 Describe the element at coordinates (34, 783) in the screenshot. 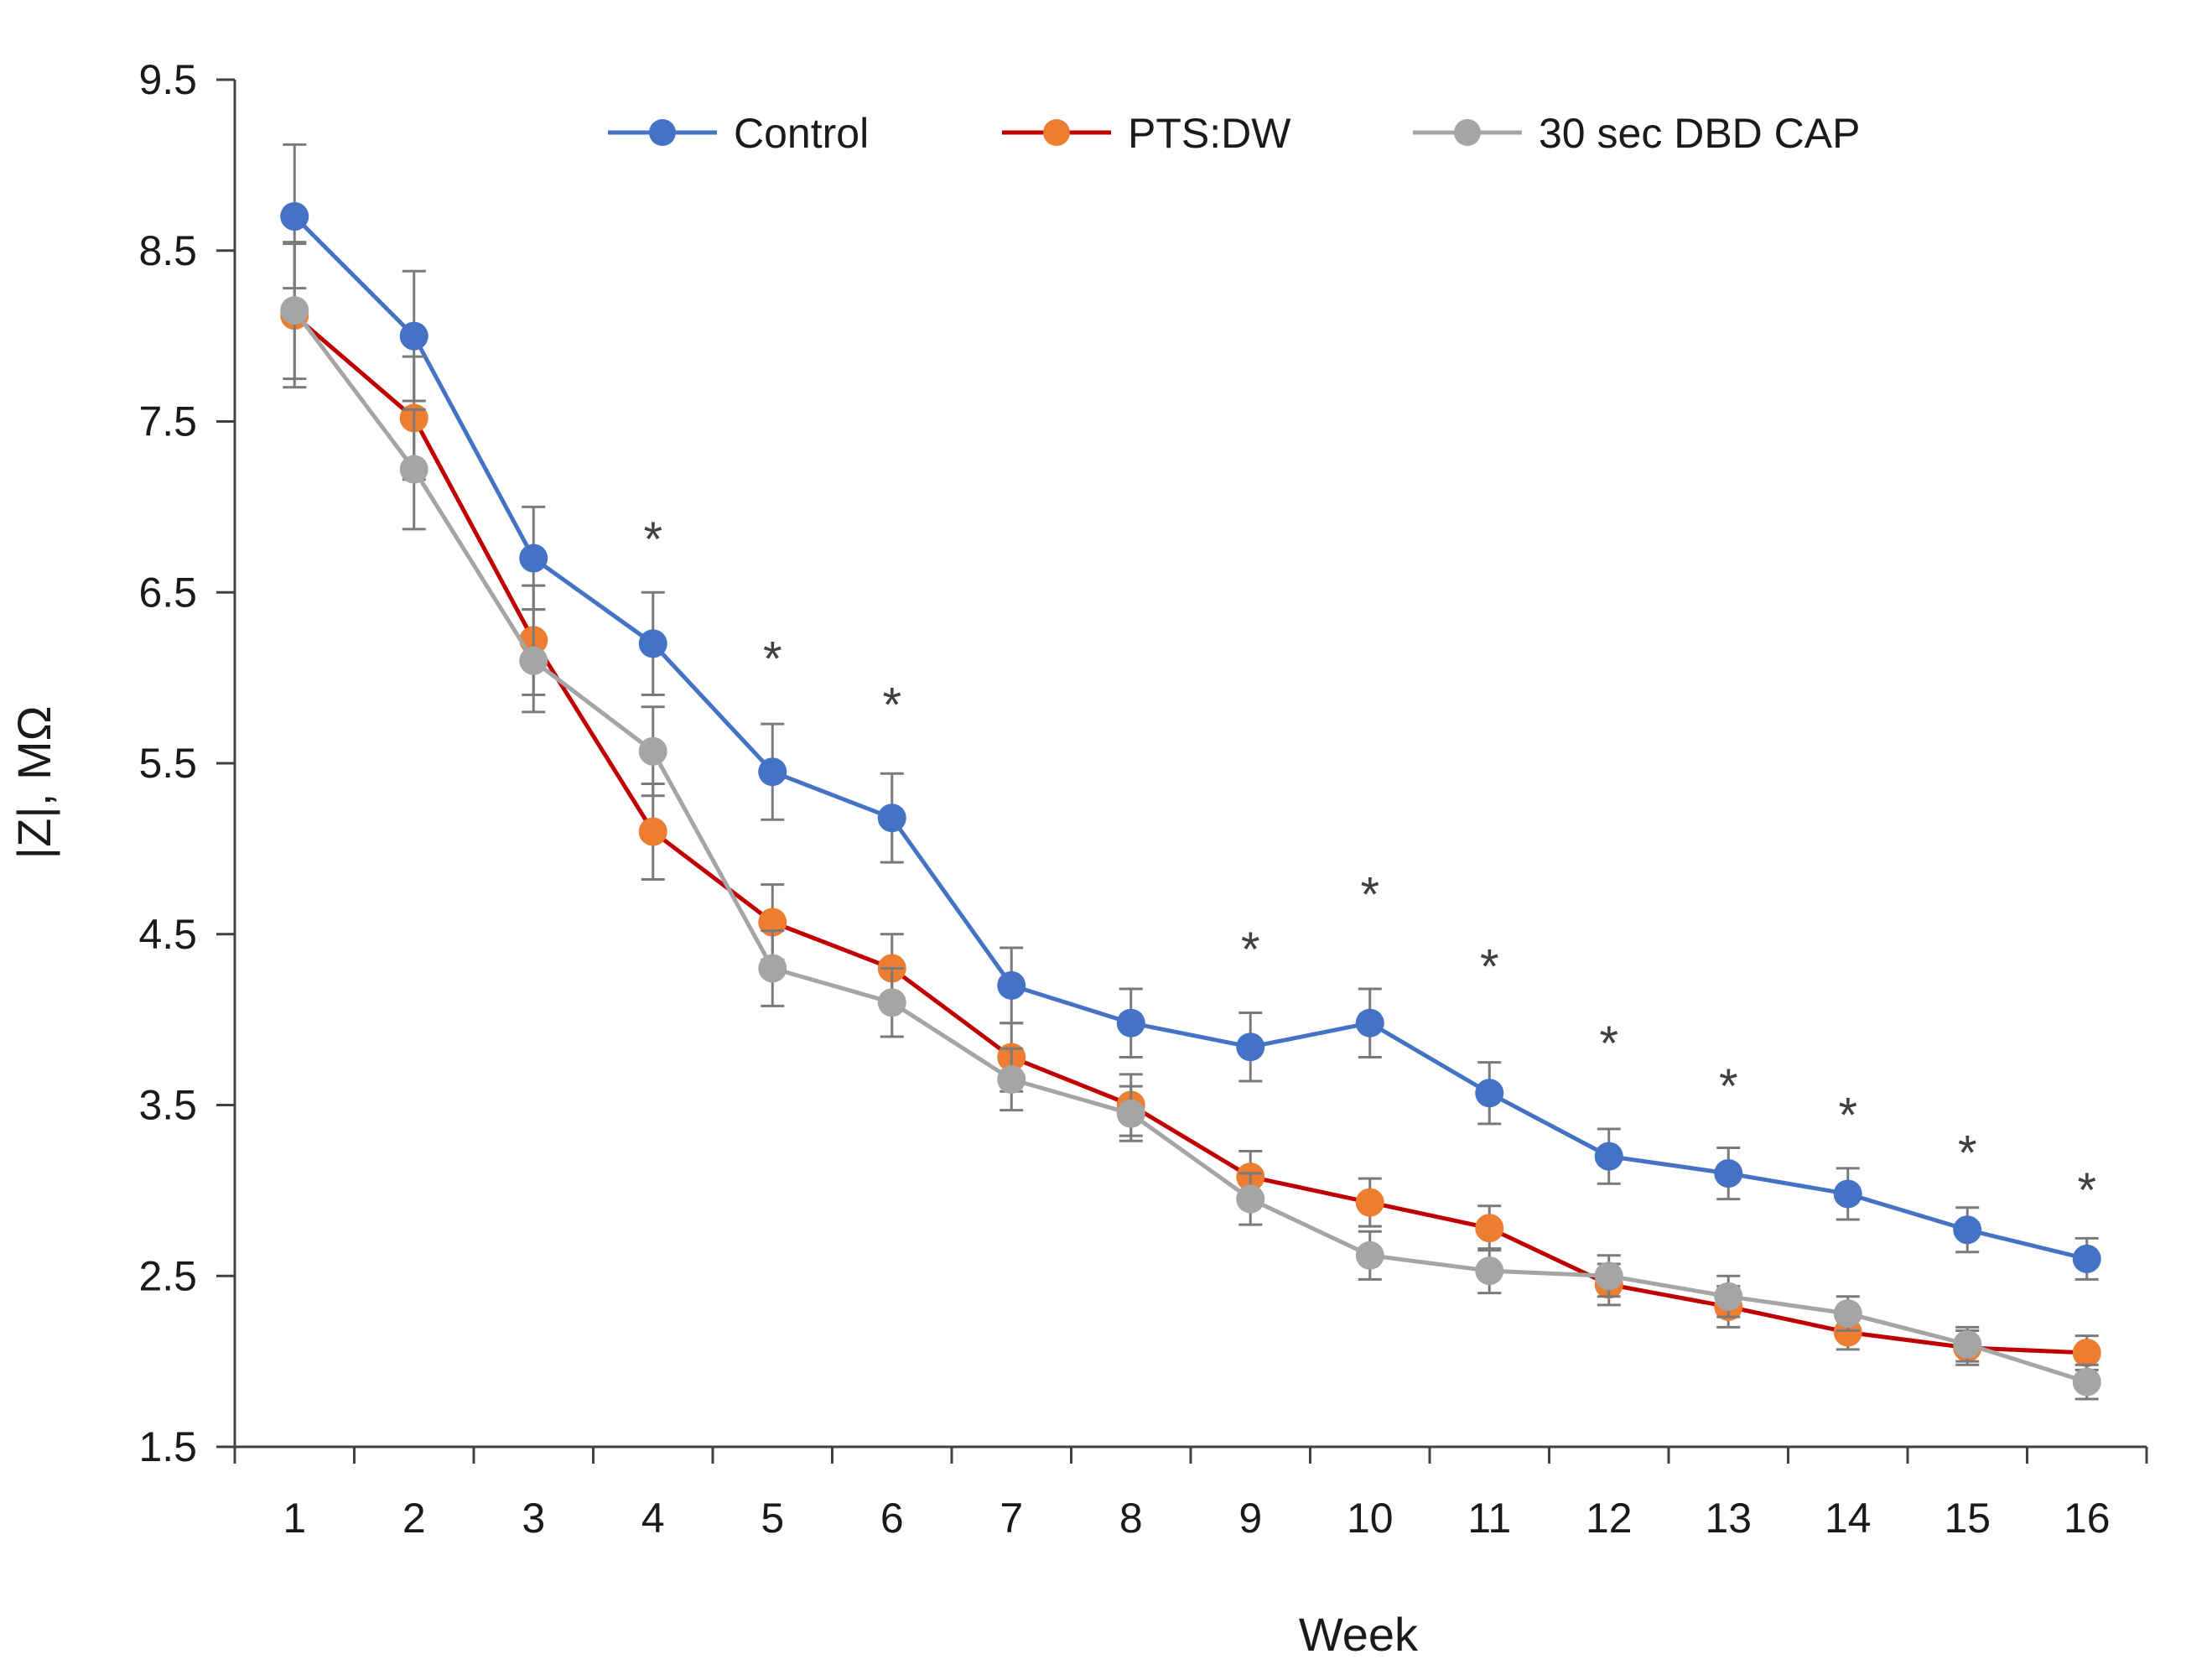

I see `y-axis-title: |Z|, MΩ` at that location.